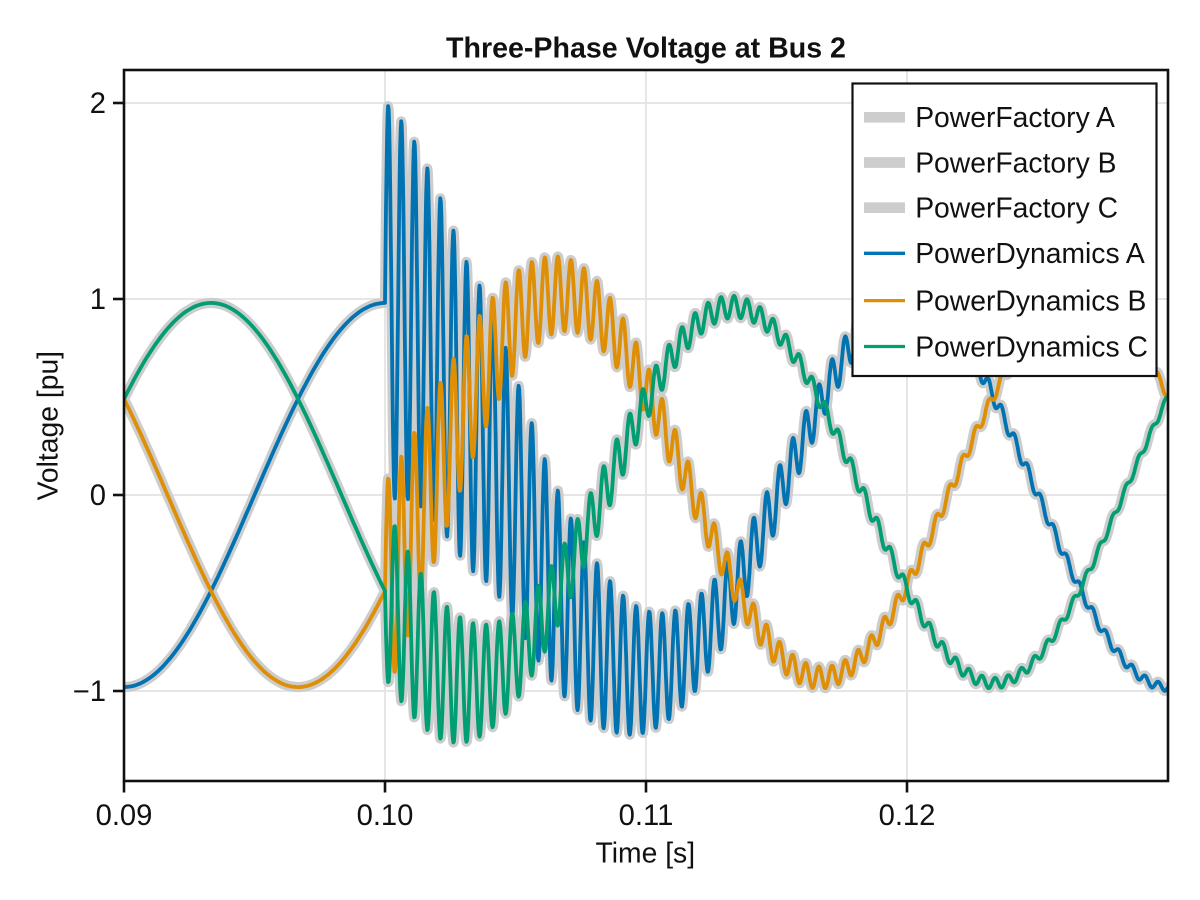 The height and width of the screenshot is (900, 1200). Describe the element at coordinates (1030, 253) in the screenshot. I see `svg-text: PowerDynamics A` at that location.